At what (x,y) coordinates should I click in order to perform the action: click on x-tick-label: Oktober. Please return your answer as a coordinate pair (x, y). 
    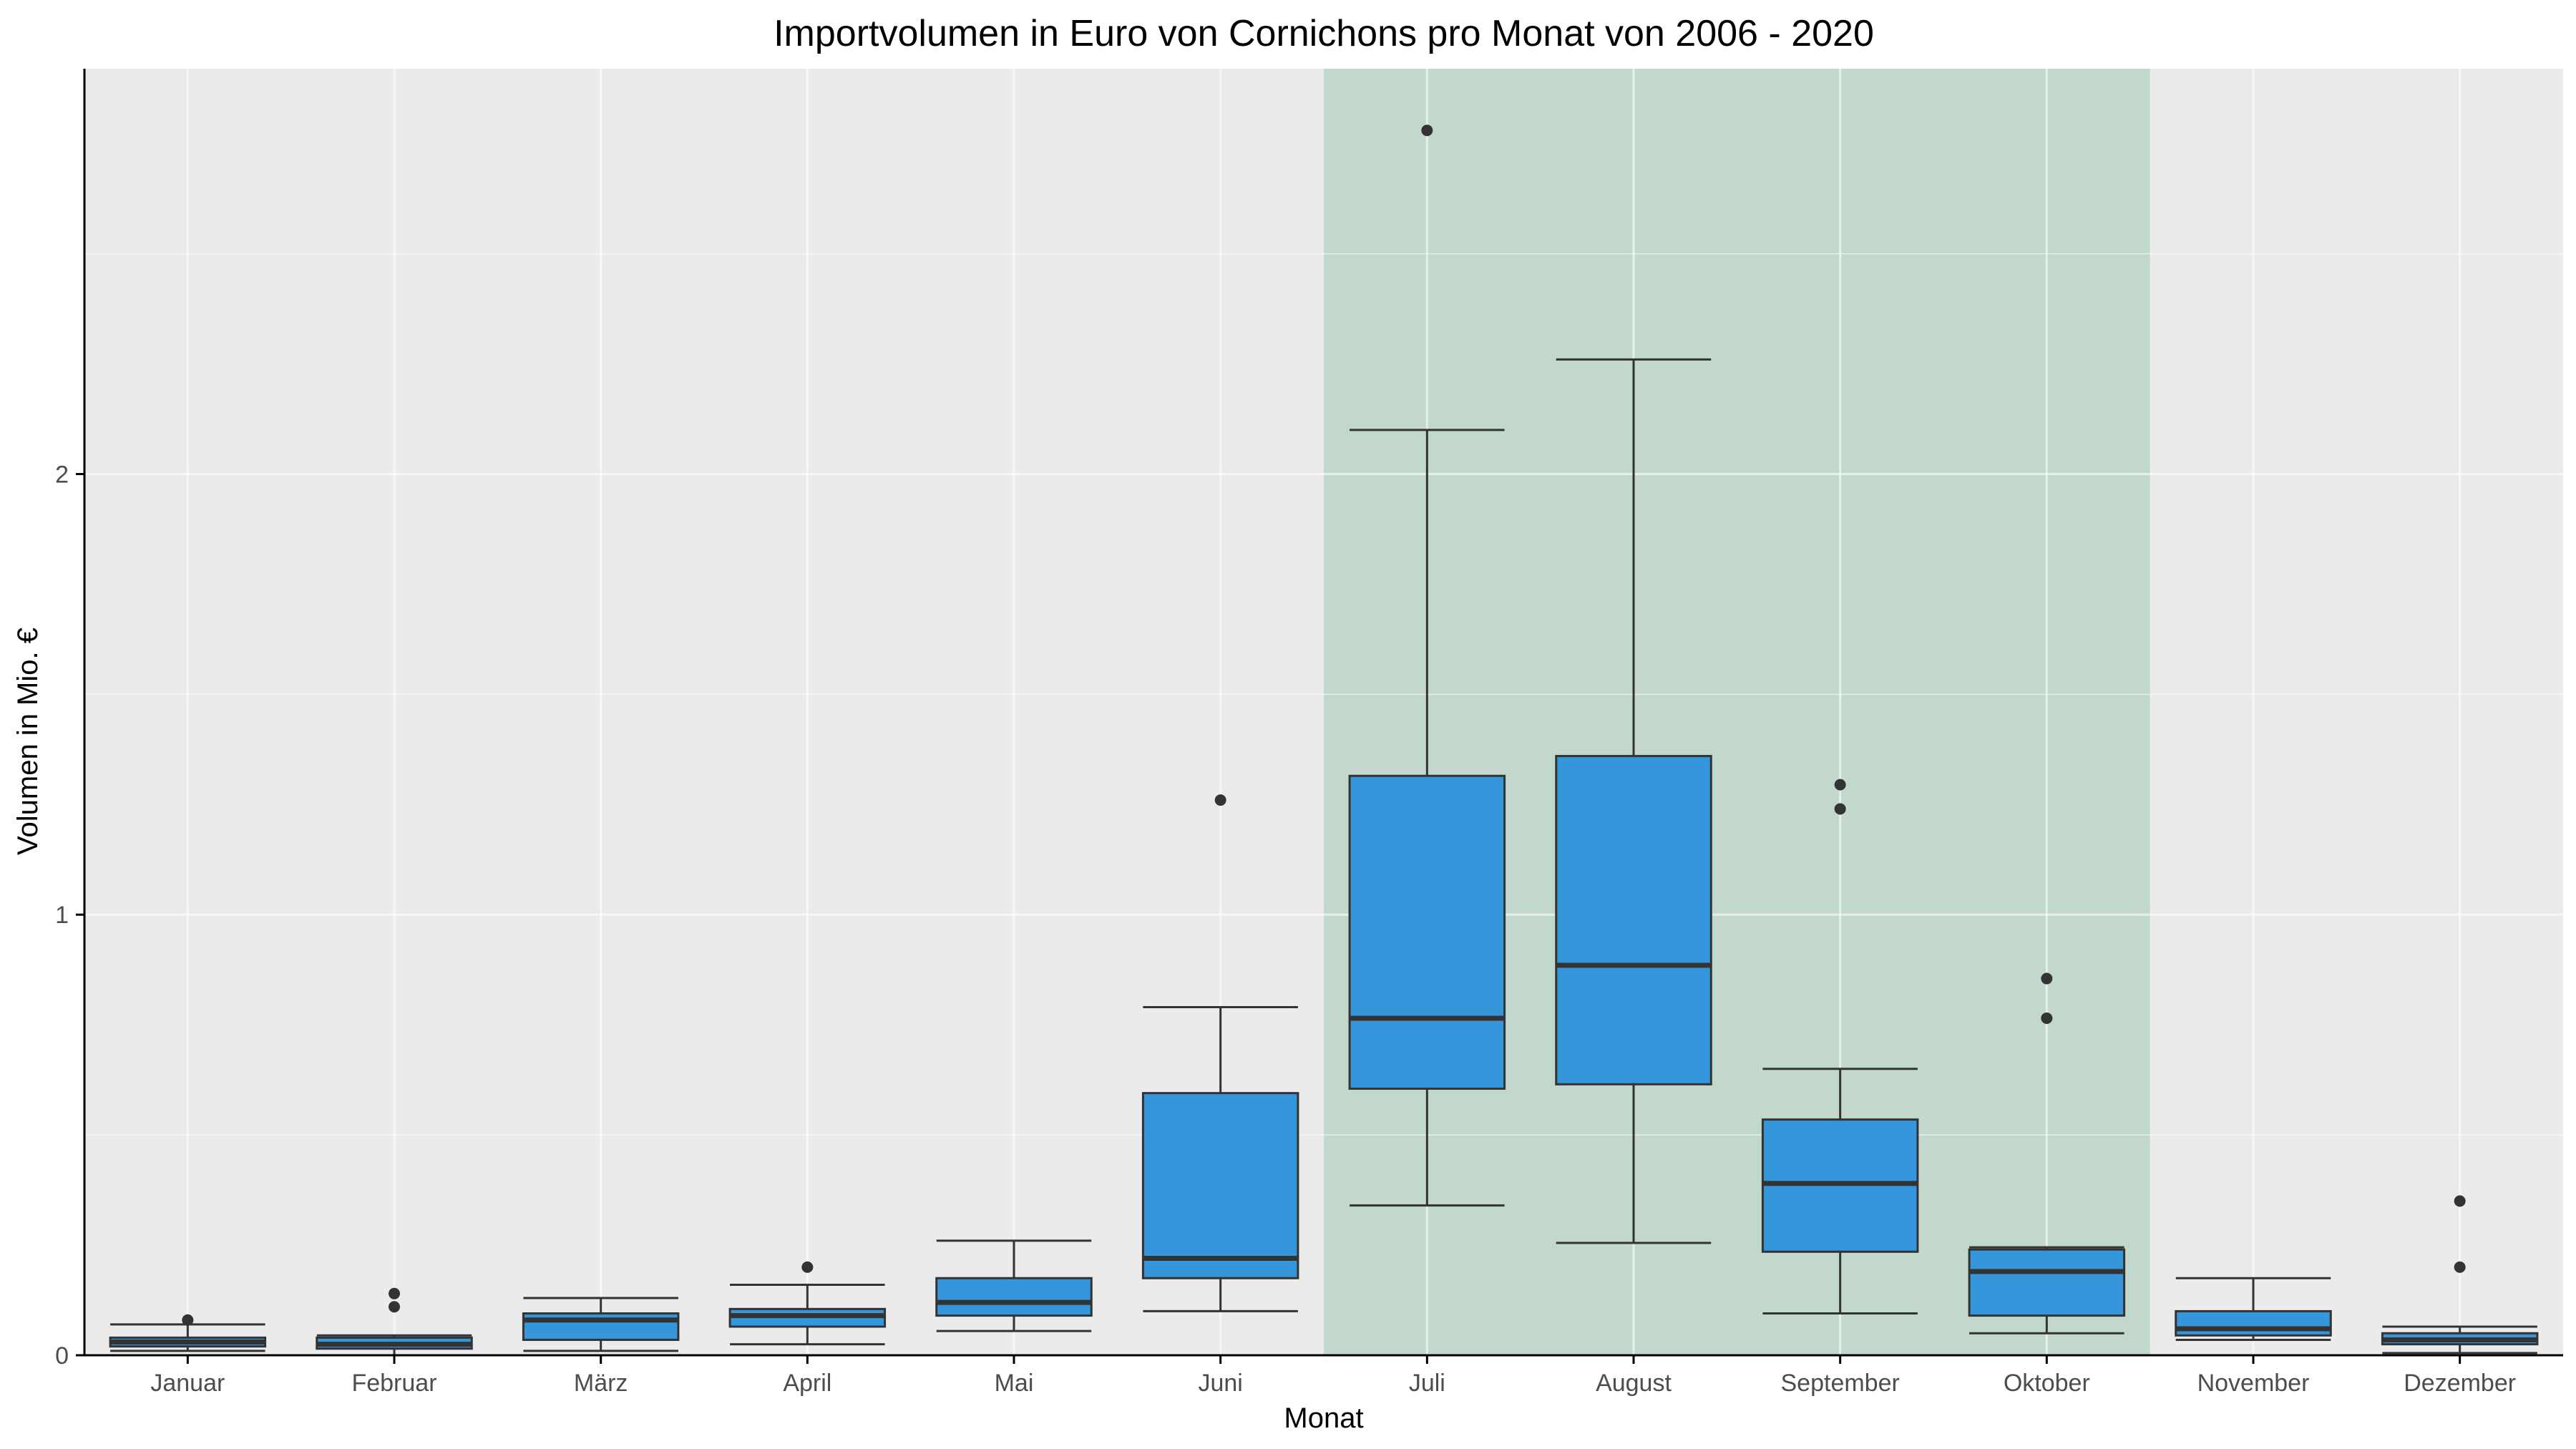
    Looking at the image, I should click on (2047, 1383).